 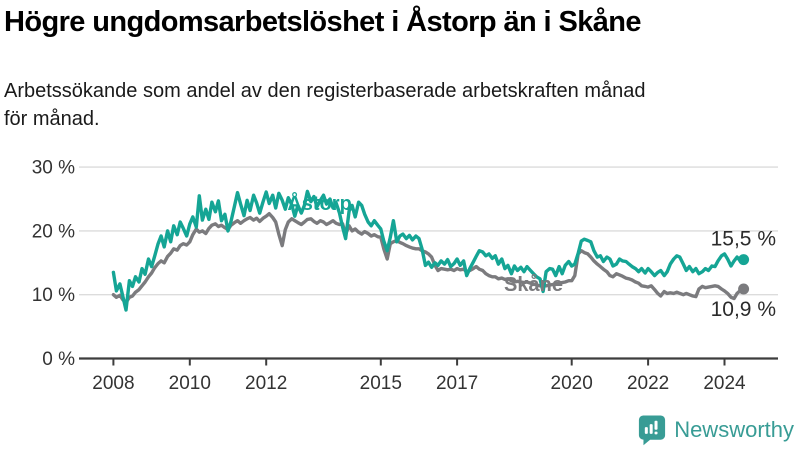 What do you see at coordinates (457, 383) in the screenshot?
I see `x-tick-label: 2017` at bounding box center [457, 383].